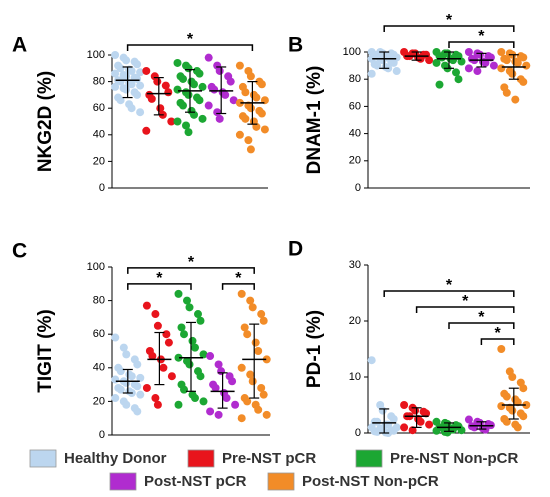  What do you see at coordinates (295, 45) in the screenshot?
I see `panel-letter: B` at bounding box center [295, 45].